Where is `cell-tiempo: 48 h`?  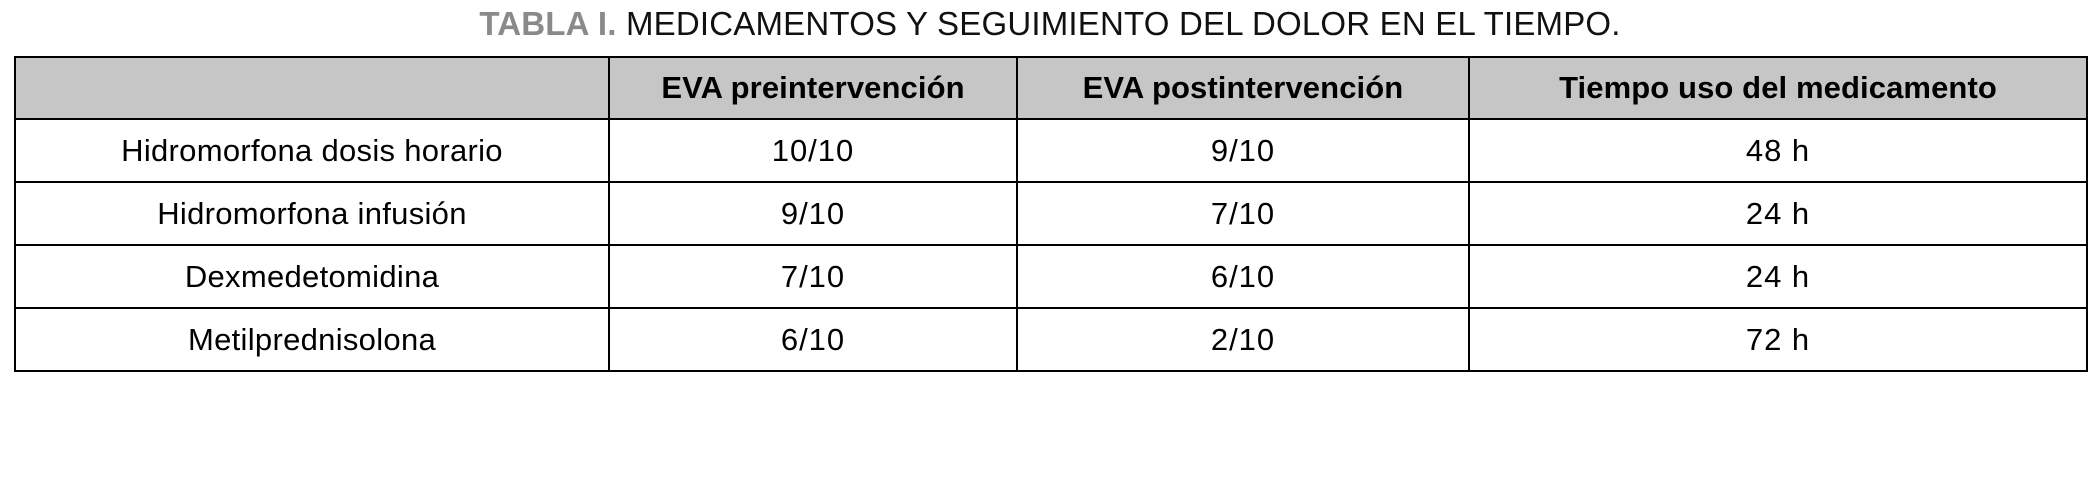
cell-tiempo: 48 h is located at coordinates (1778, 150).